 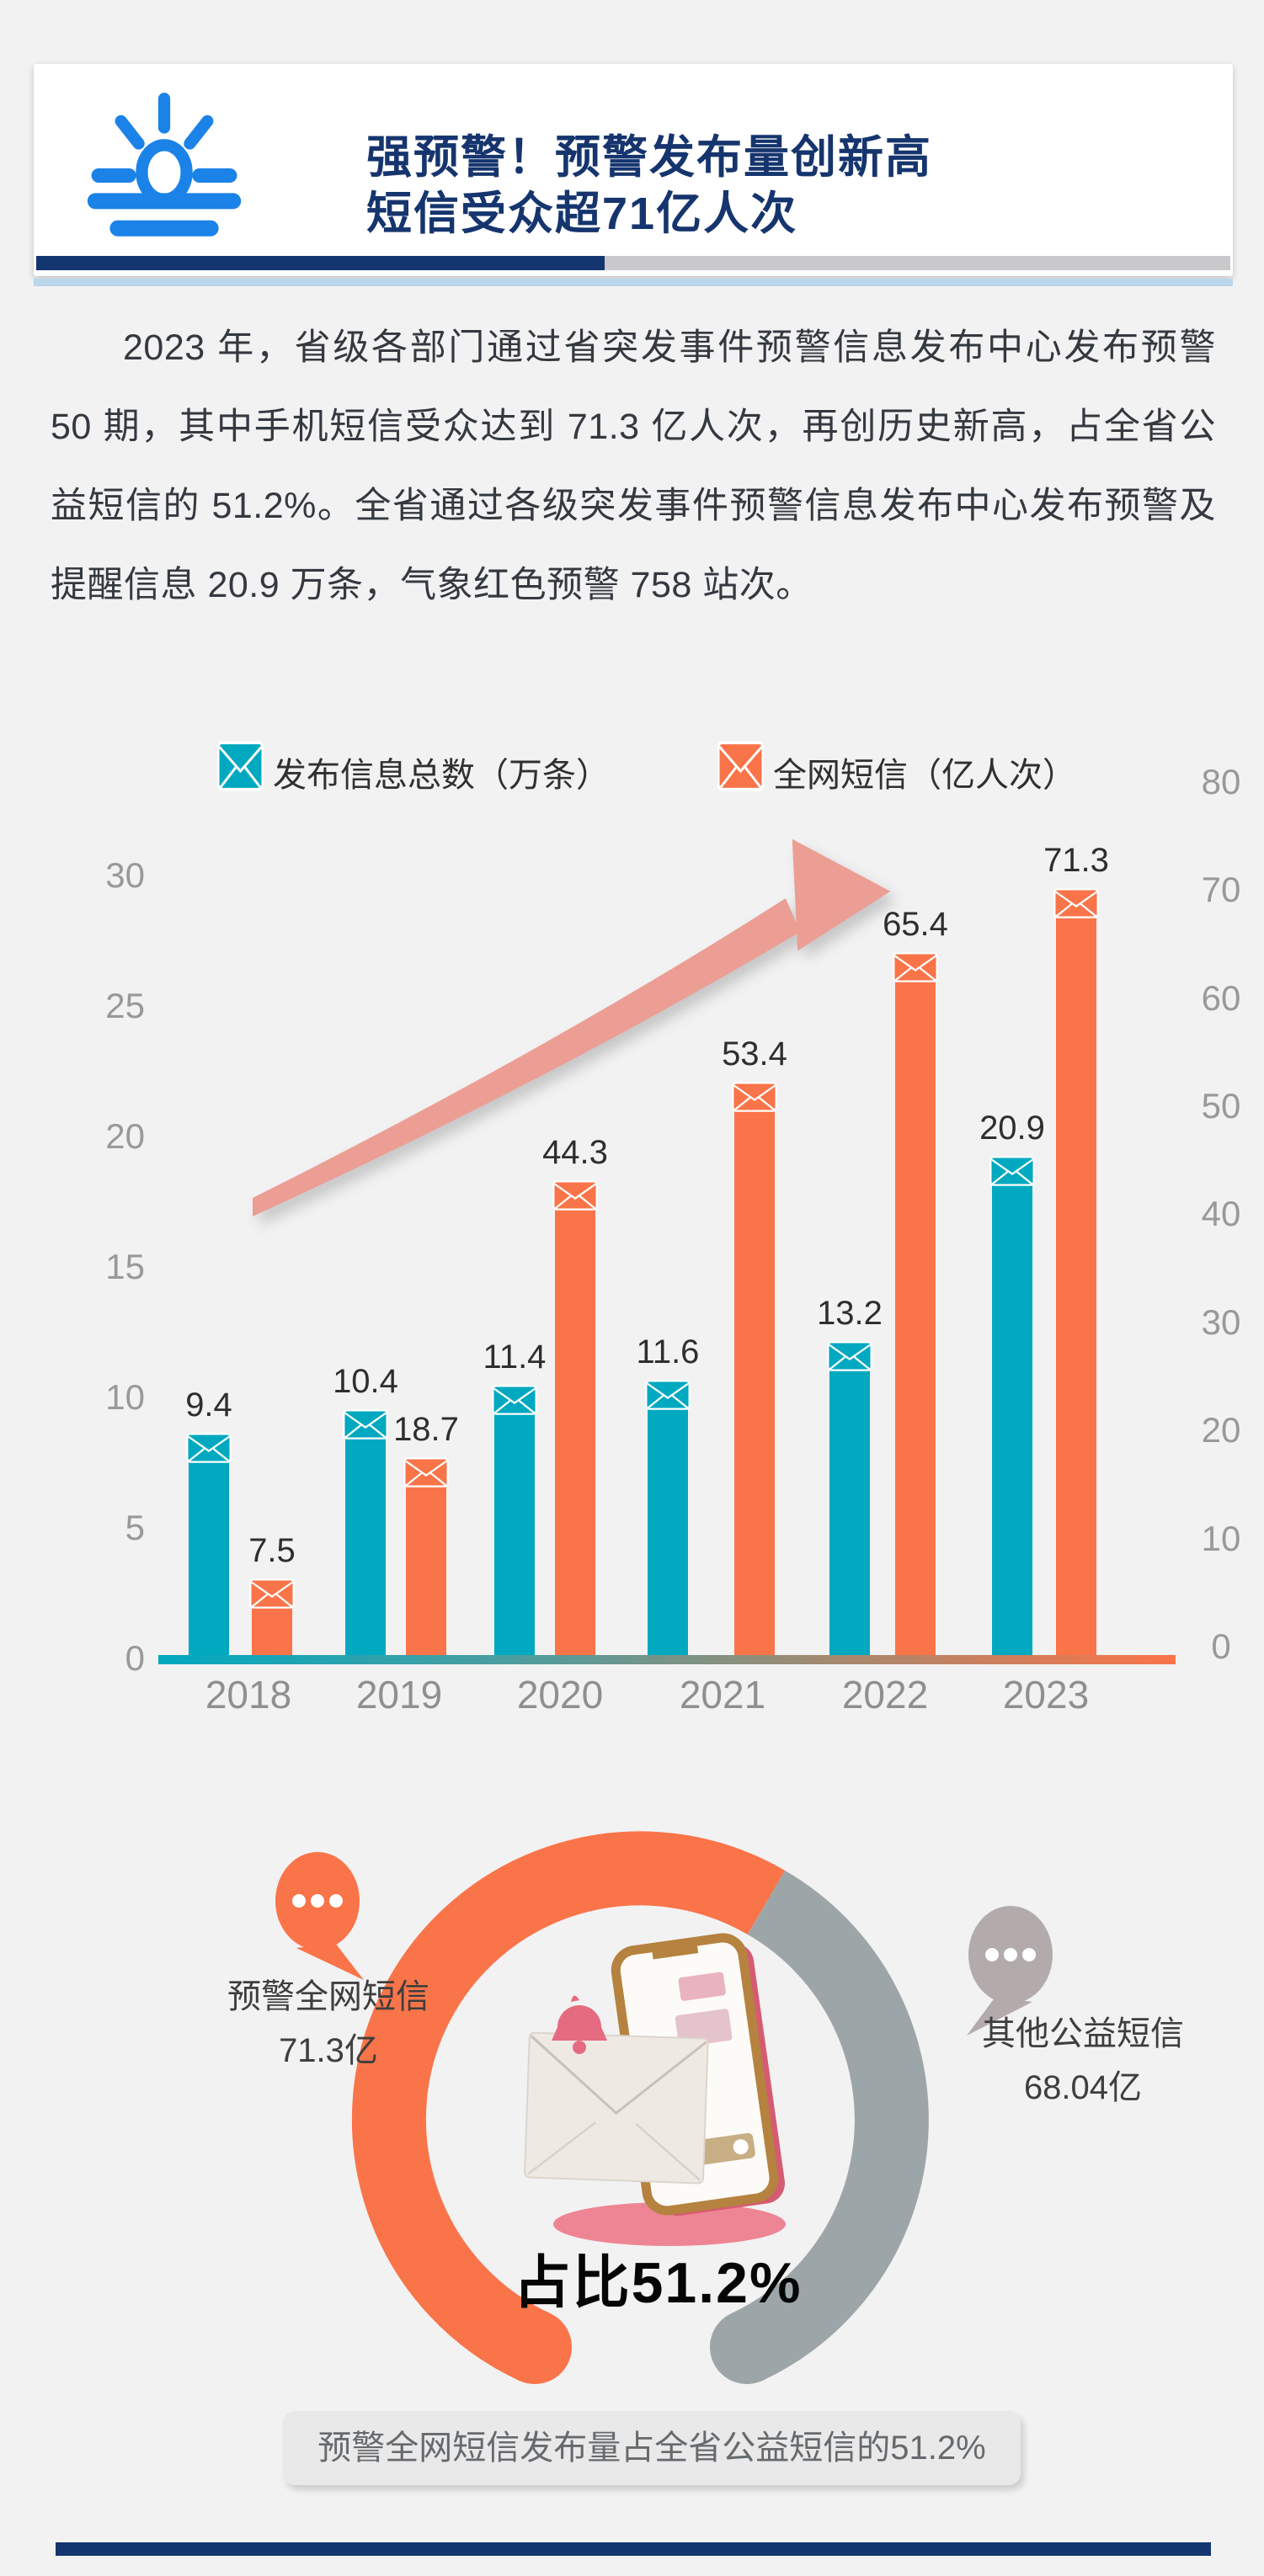 I want to click on left-axis-tick-15: 15, so click(x=125, y=1266).